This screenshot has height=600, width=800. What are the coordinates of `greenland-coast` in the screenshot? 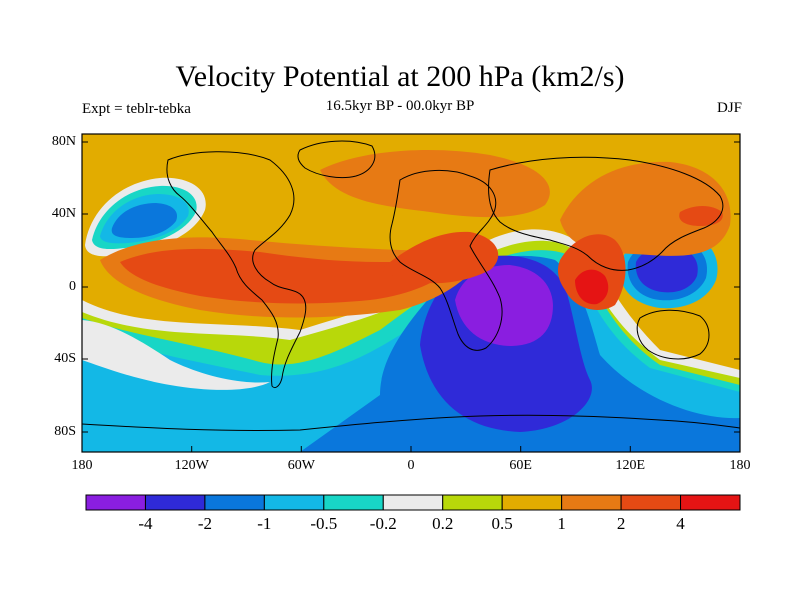 It's located at (336, 159).